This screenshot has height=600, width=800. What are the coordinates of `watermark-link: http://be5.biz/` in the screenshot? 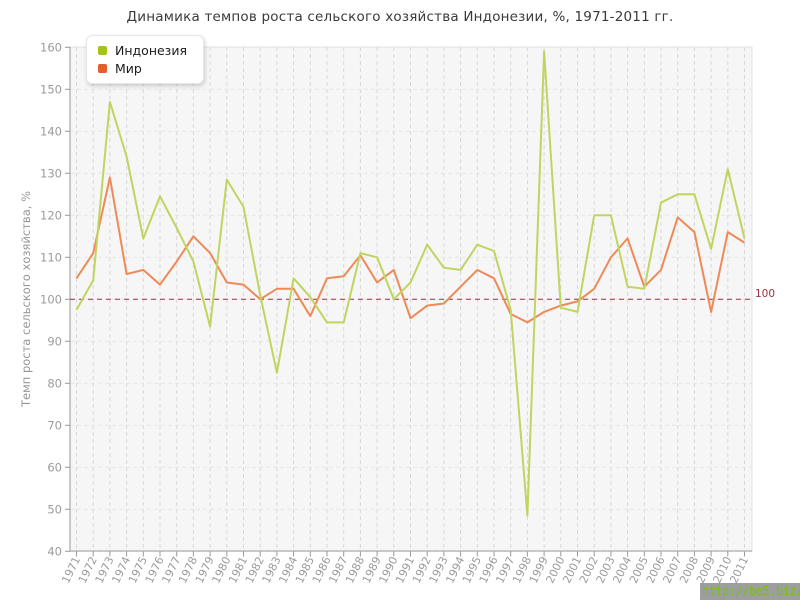 It's located at (751, 591).